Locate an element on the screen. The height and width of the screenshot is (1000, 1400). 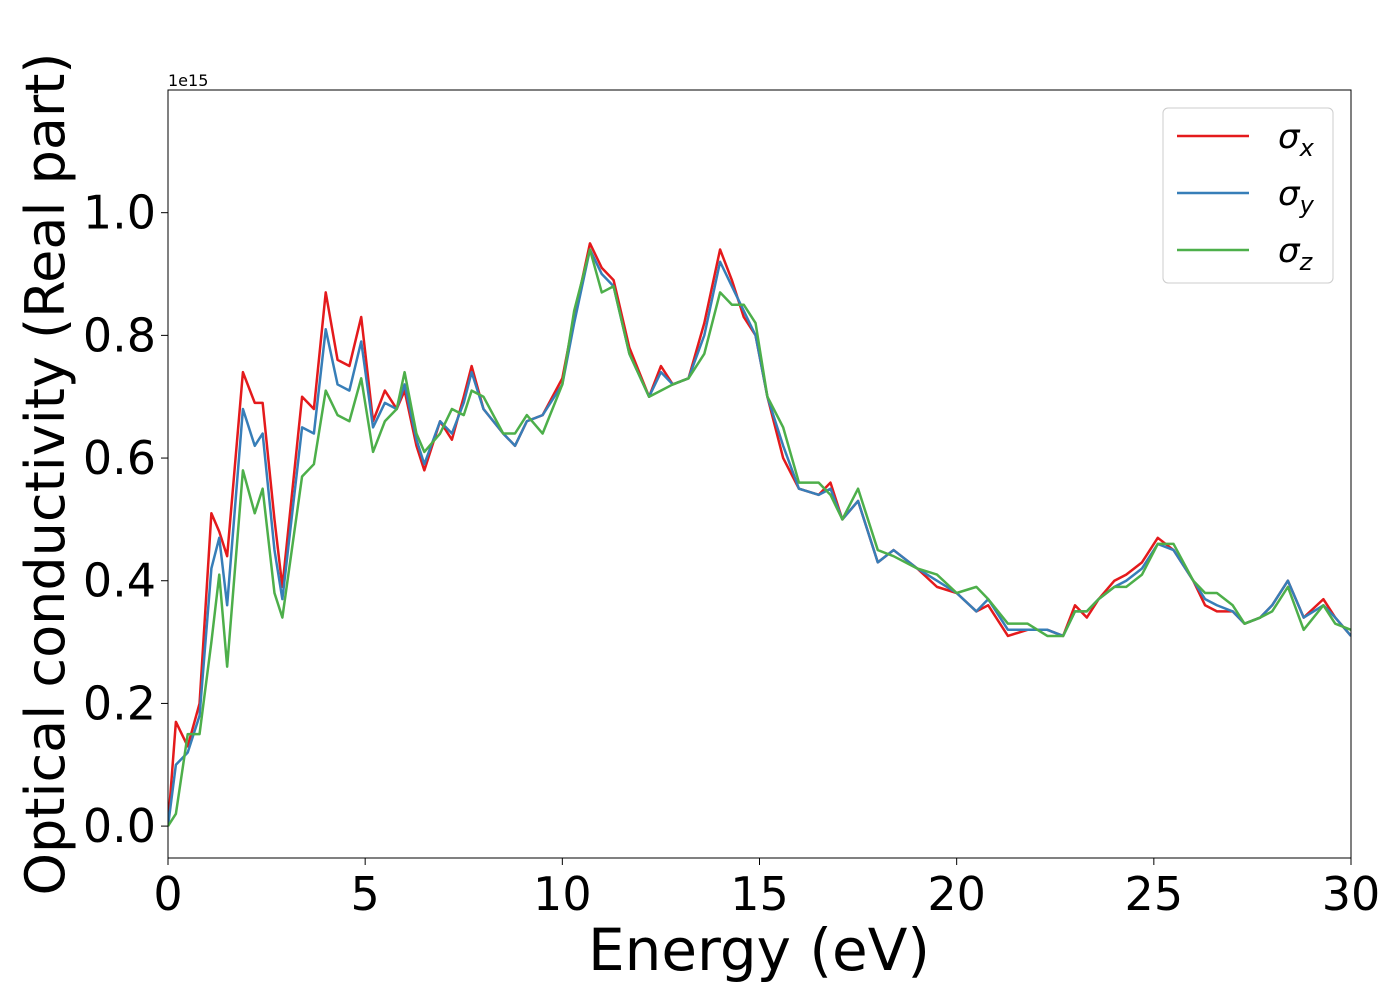
legend-label: σx is located at coordinates (1296, 139).